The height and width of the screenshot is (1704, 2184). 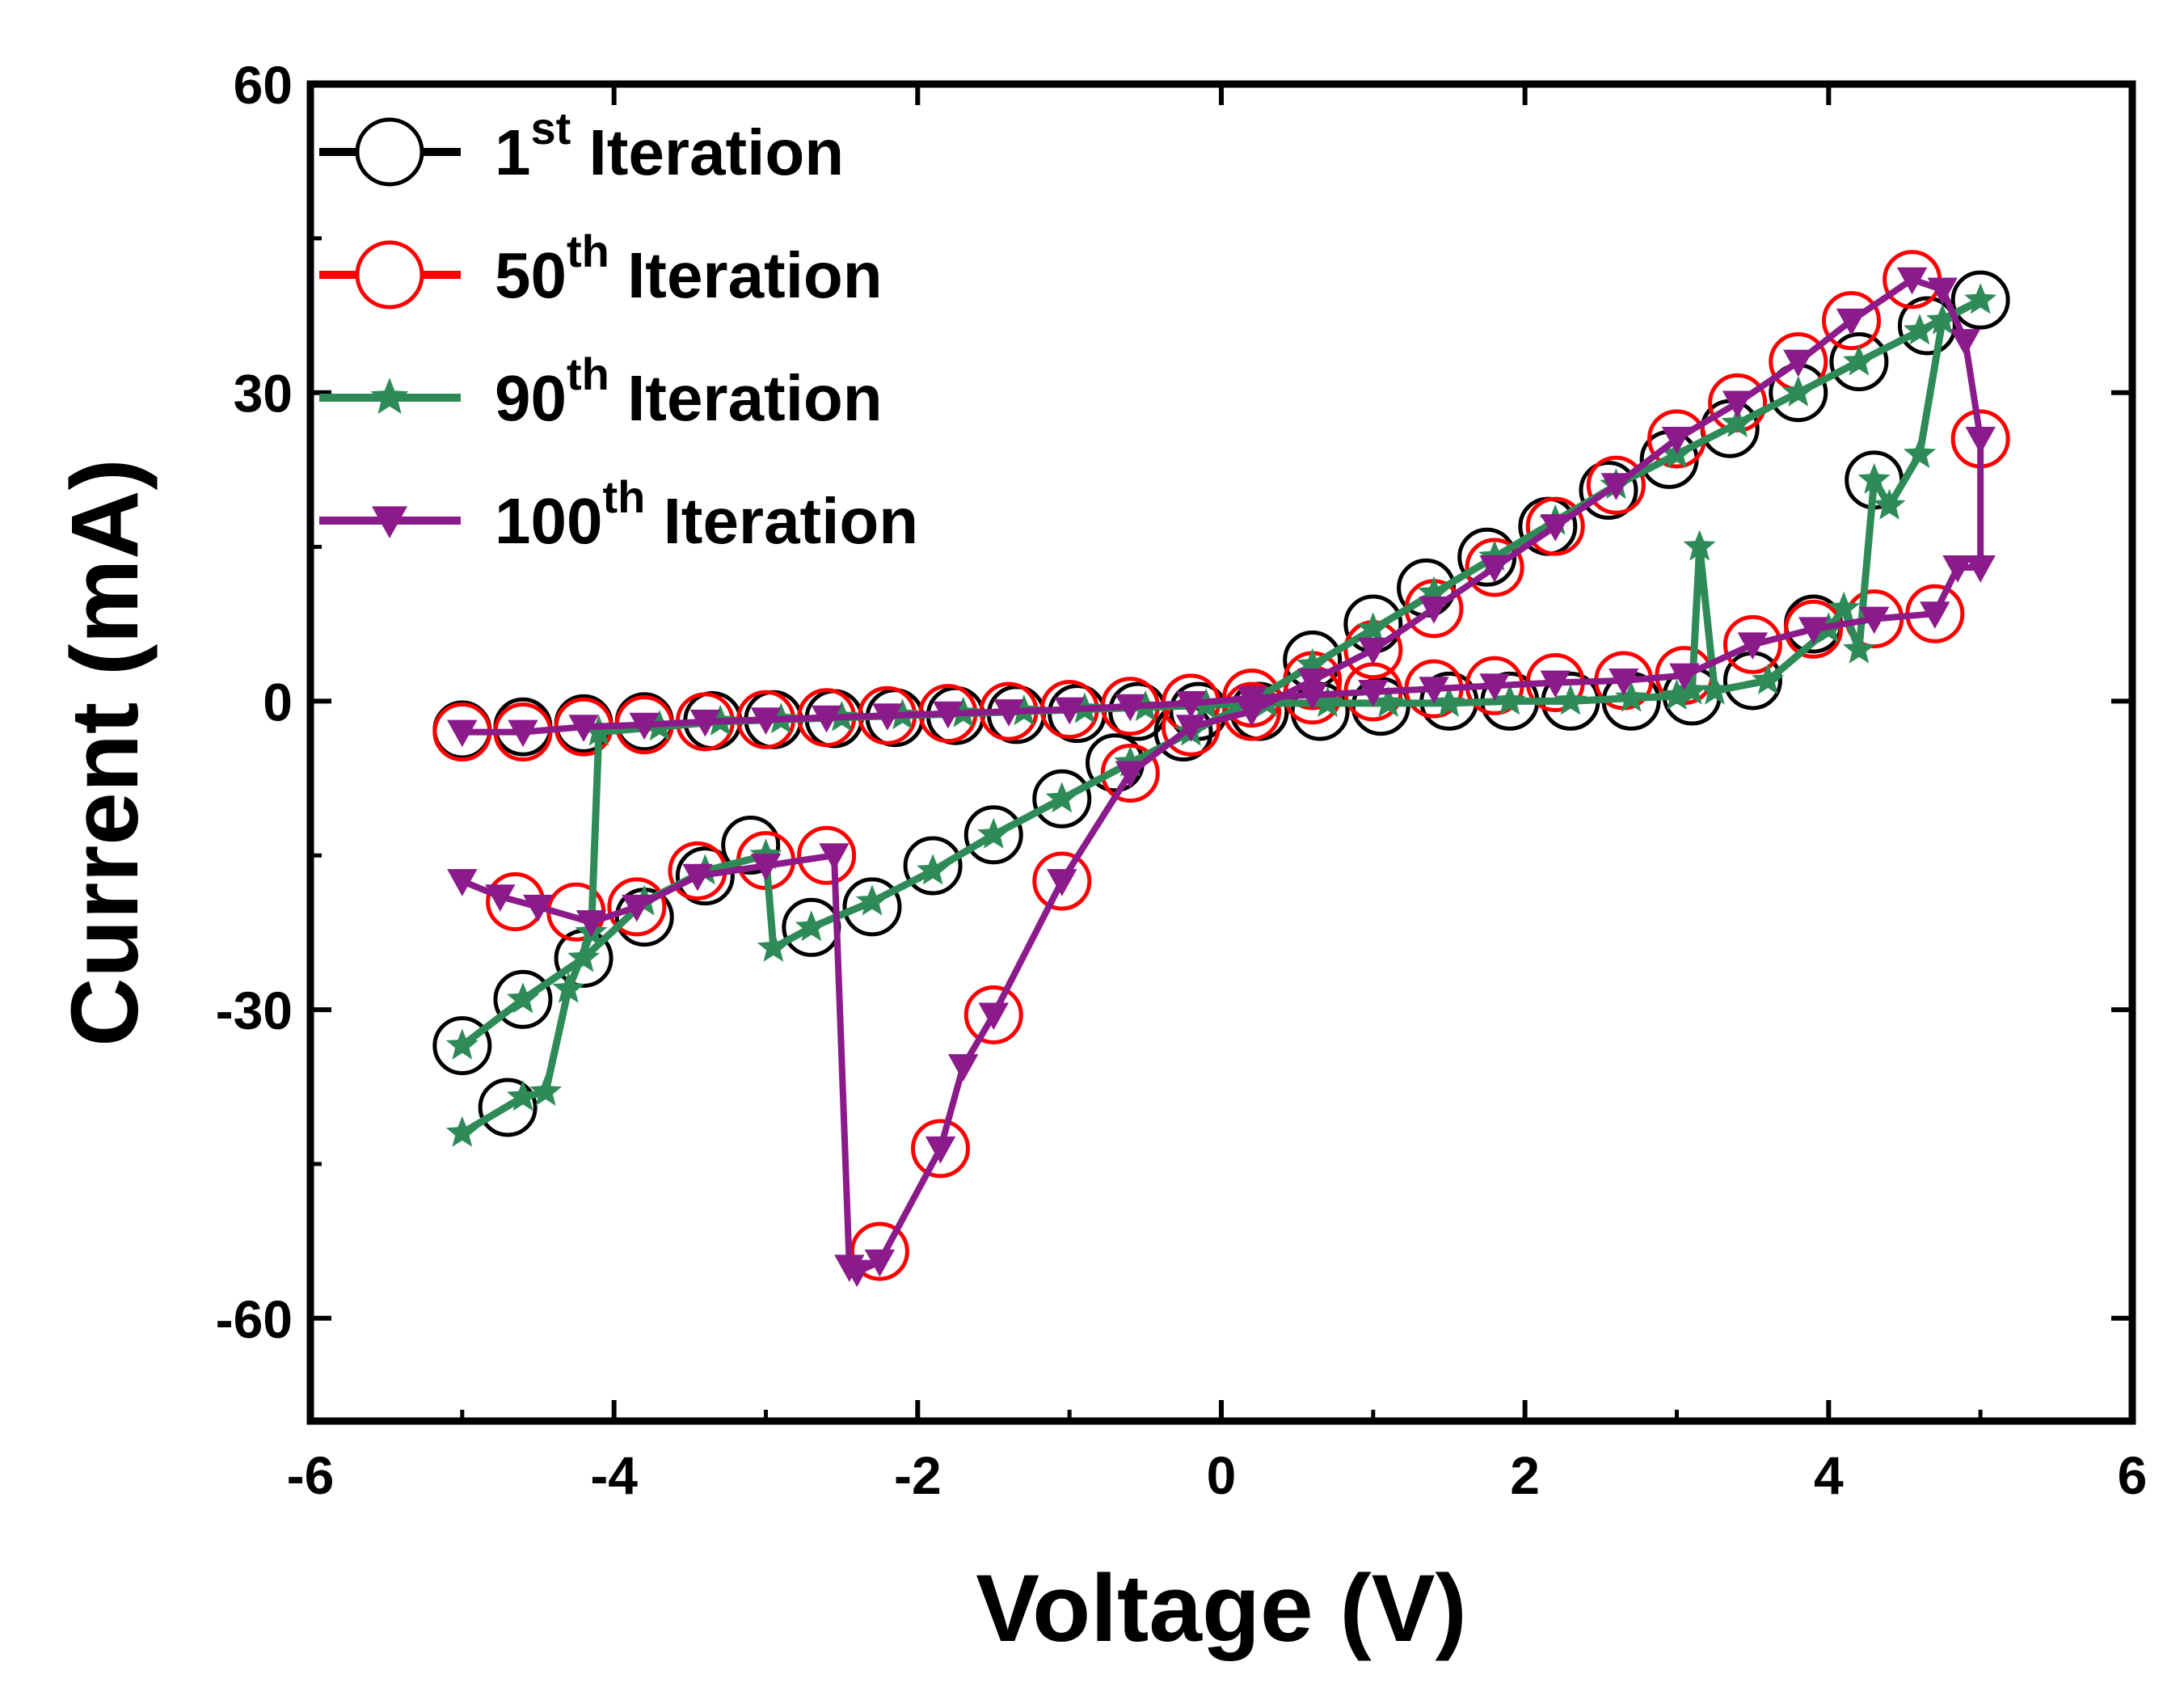 I want to click on legend-label-base: 90, so click(x=531, y=398).